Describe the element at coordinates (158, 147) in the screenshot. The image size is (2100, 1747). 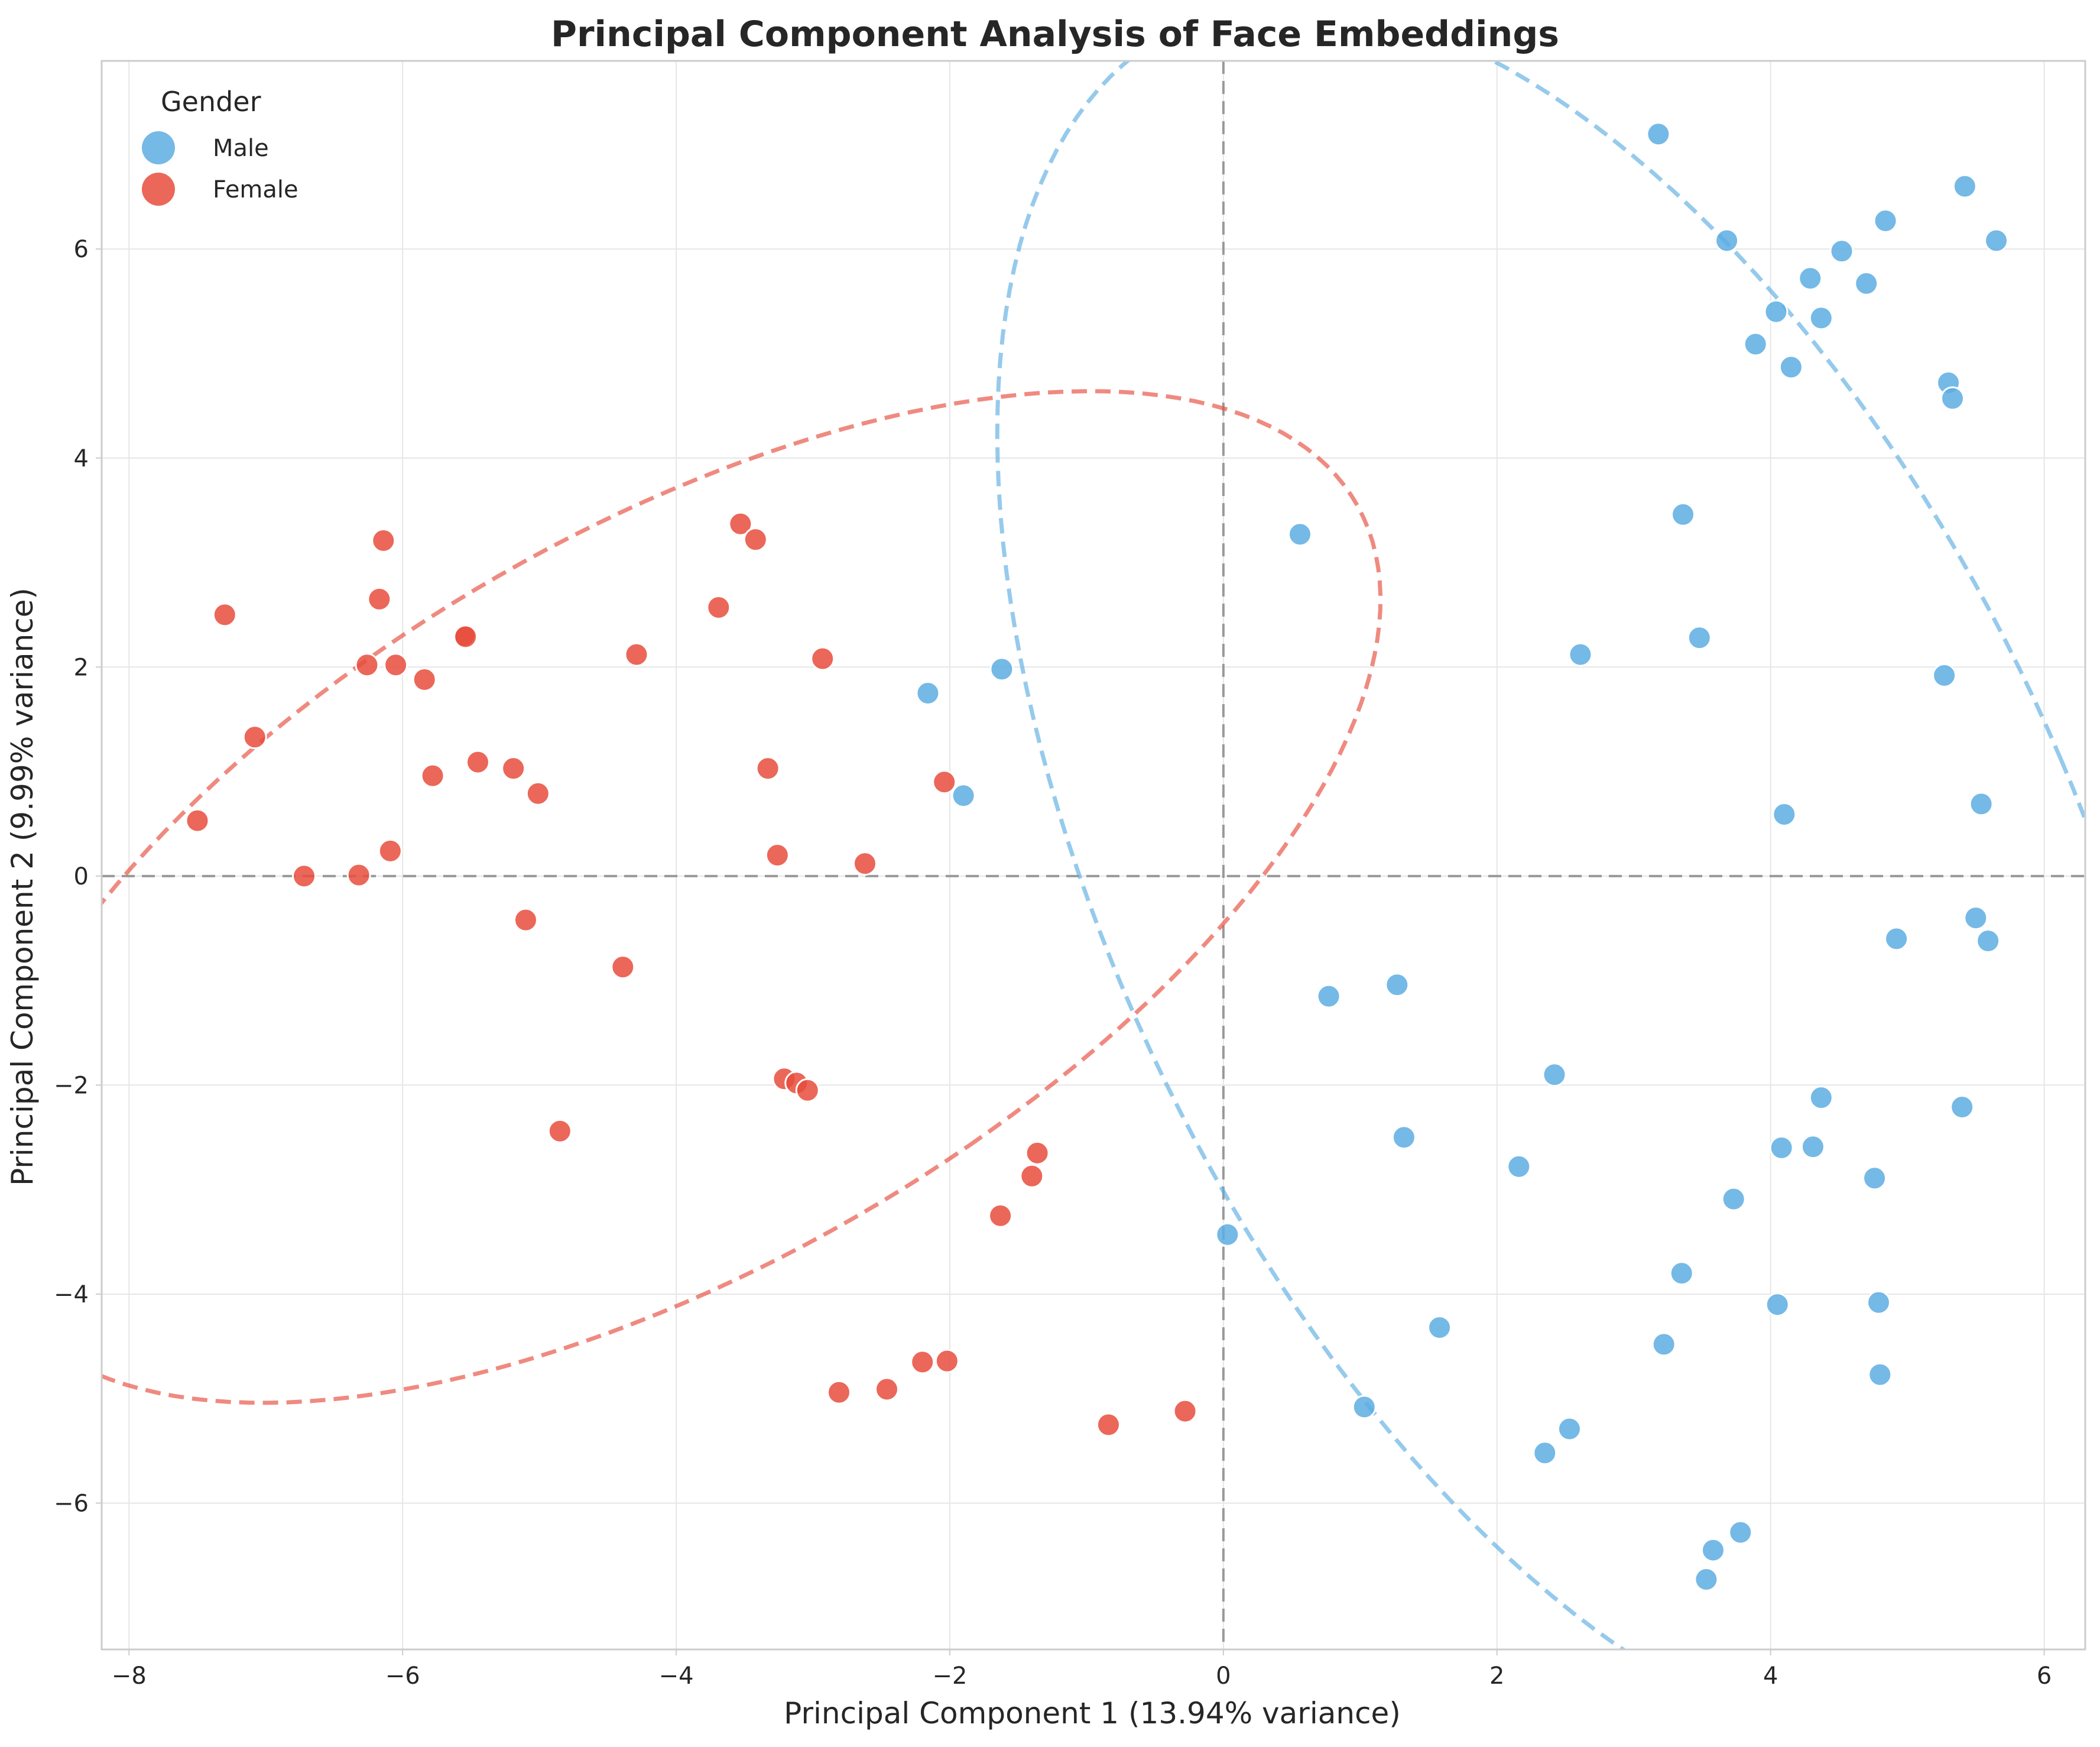
I see `legend-marker-male` at that location.